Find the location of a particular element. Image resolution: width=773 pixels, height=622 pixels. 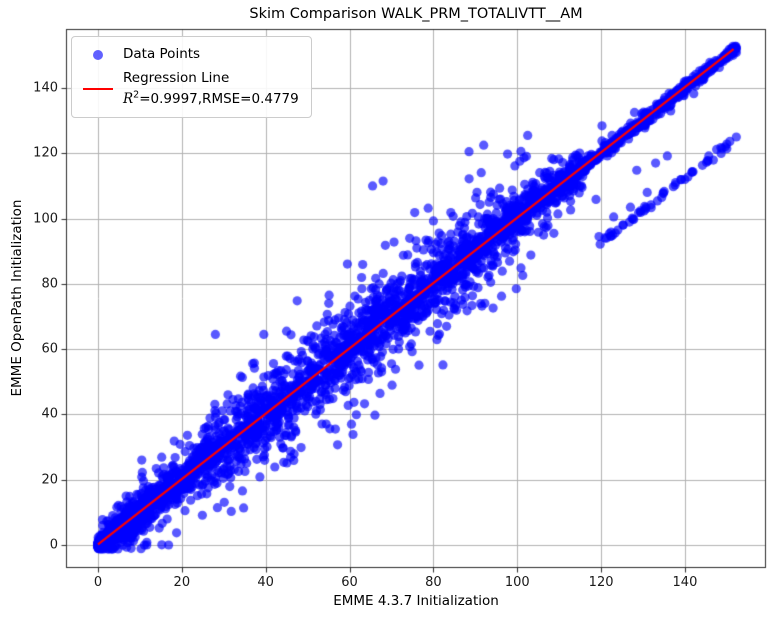

y-tick-label-100: 100 is located at coordinates (45, 219).